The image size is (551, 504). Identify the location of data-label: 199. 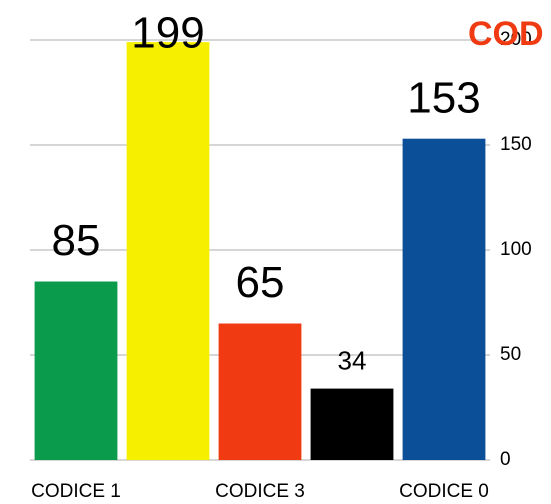
(167, 33).